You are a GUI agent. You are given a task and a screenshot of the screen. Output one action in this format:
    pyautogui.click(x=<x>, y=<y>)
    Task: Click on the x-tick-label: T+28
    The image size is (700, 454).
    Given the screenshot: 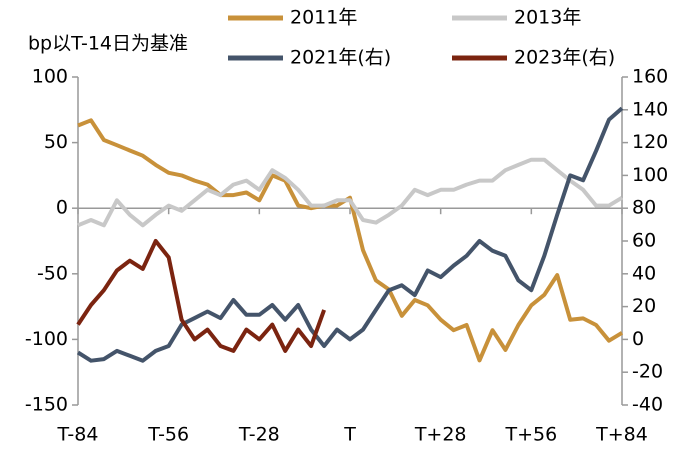 What is the action you would take?
    pyautogui.click(x=440, y=435)
    